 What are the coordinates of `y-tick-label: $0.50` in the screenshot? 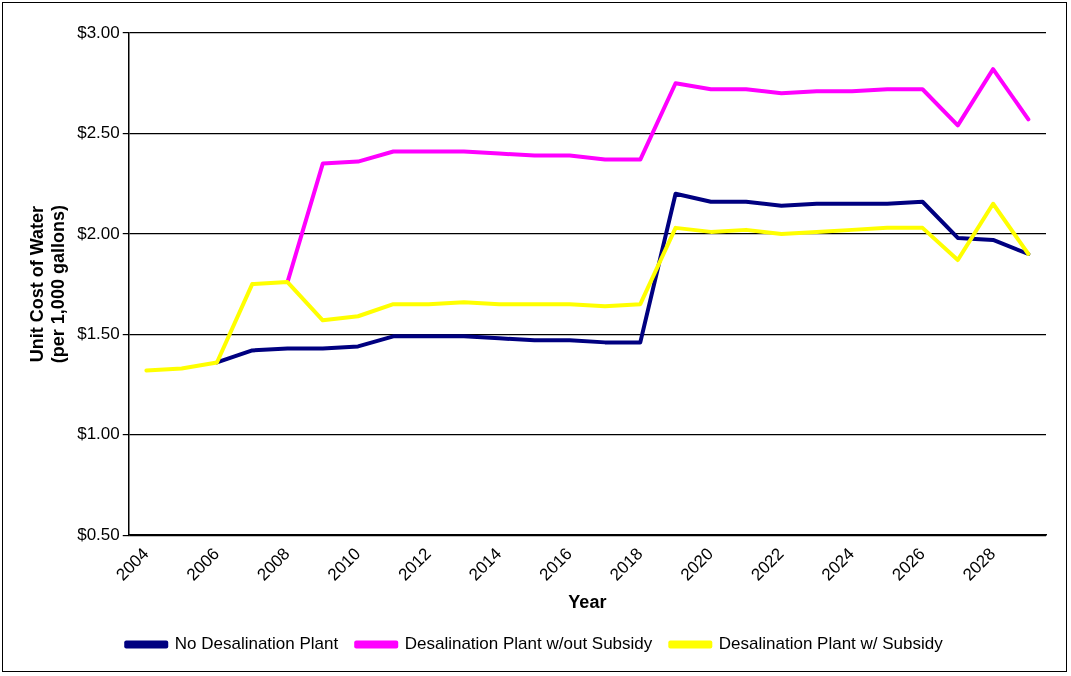 It's located at (98, 534).